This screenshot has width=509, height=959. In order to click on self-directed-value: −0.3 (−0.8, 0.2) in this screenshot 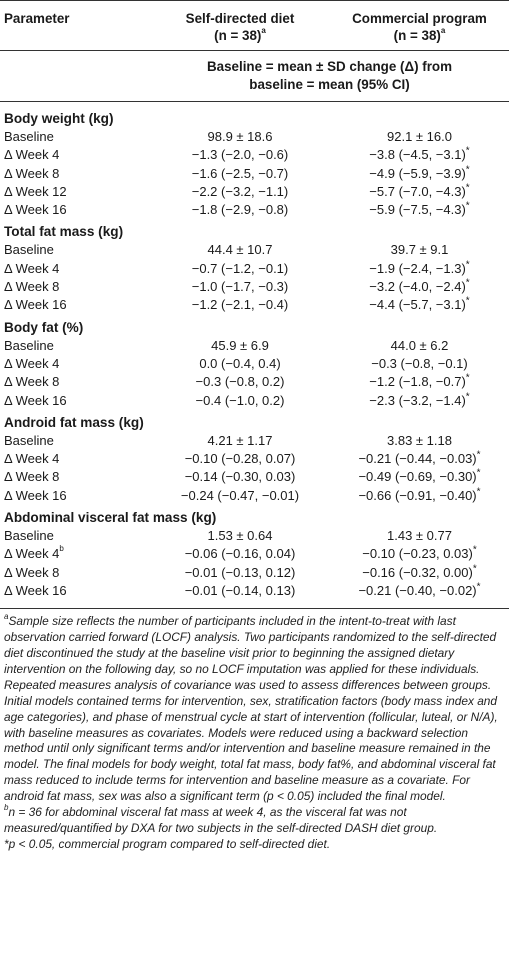, I will do `click(240, 382)`.